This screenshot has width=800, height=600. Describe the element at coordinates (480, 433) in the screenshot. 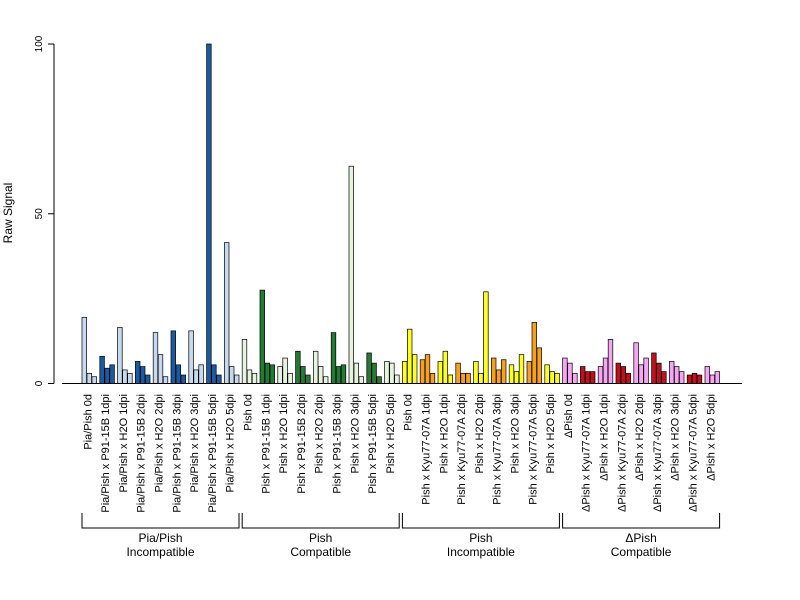

I see `category-label: Pish x H2O 2dpi` at that location.